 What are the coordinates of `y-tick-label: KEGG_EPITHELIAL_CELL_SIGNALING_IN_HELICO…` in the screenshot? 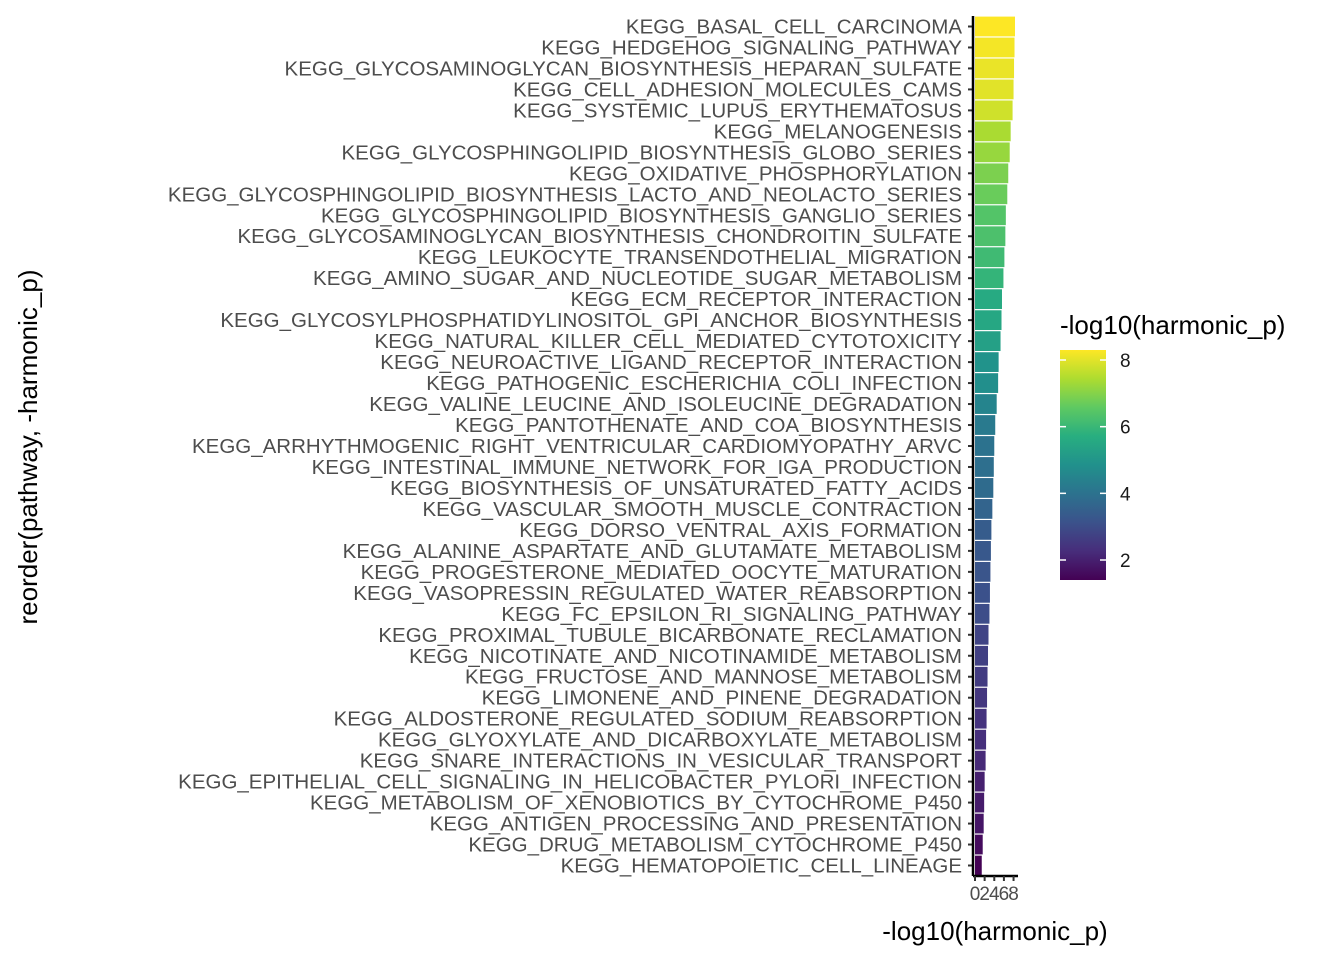 It's located at (570, 782).